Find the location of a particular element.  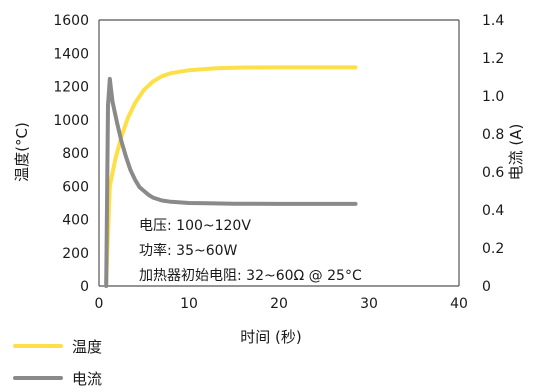

x-axis-title: 时间 (秒) is located at coordinates (270, 337).